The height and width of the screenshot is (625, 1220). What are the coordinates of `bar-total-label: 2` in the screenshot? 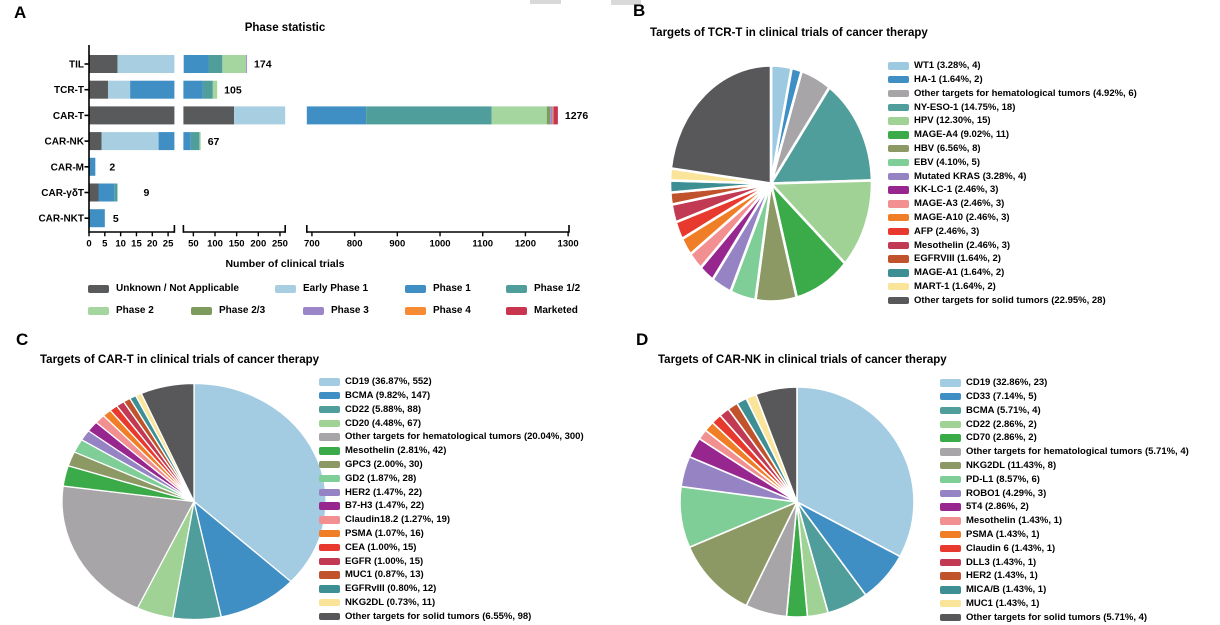 It's located at (112, 168).